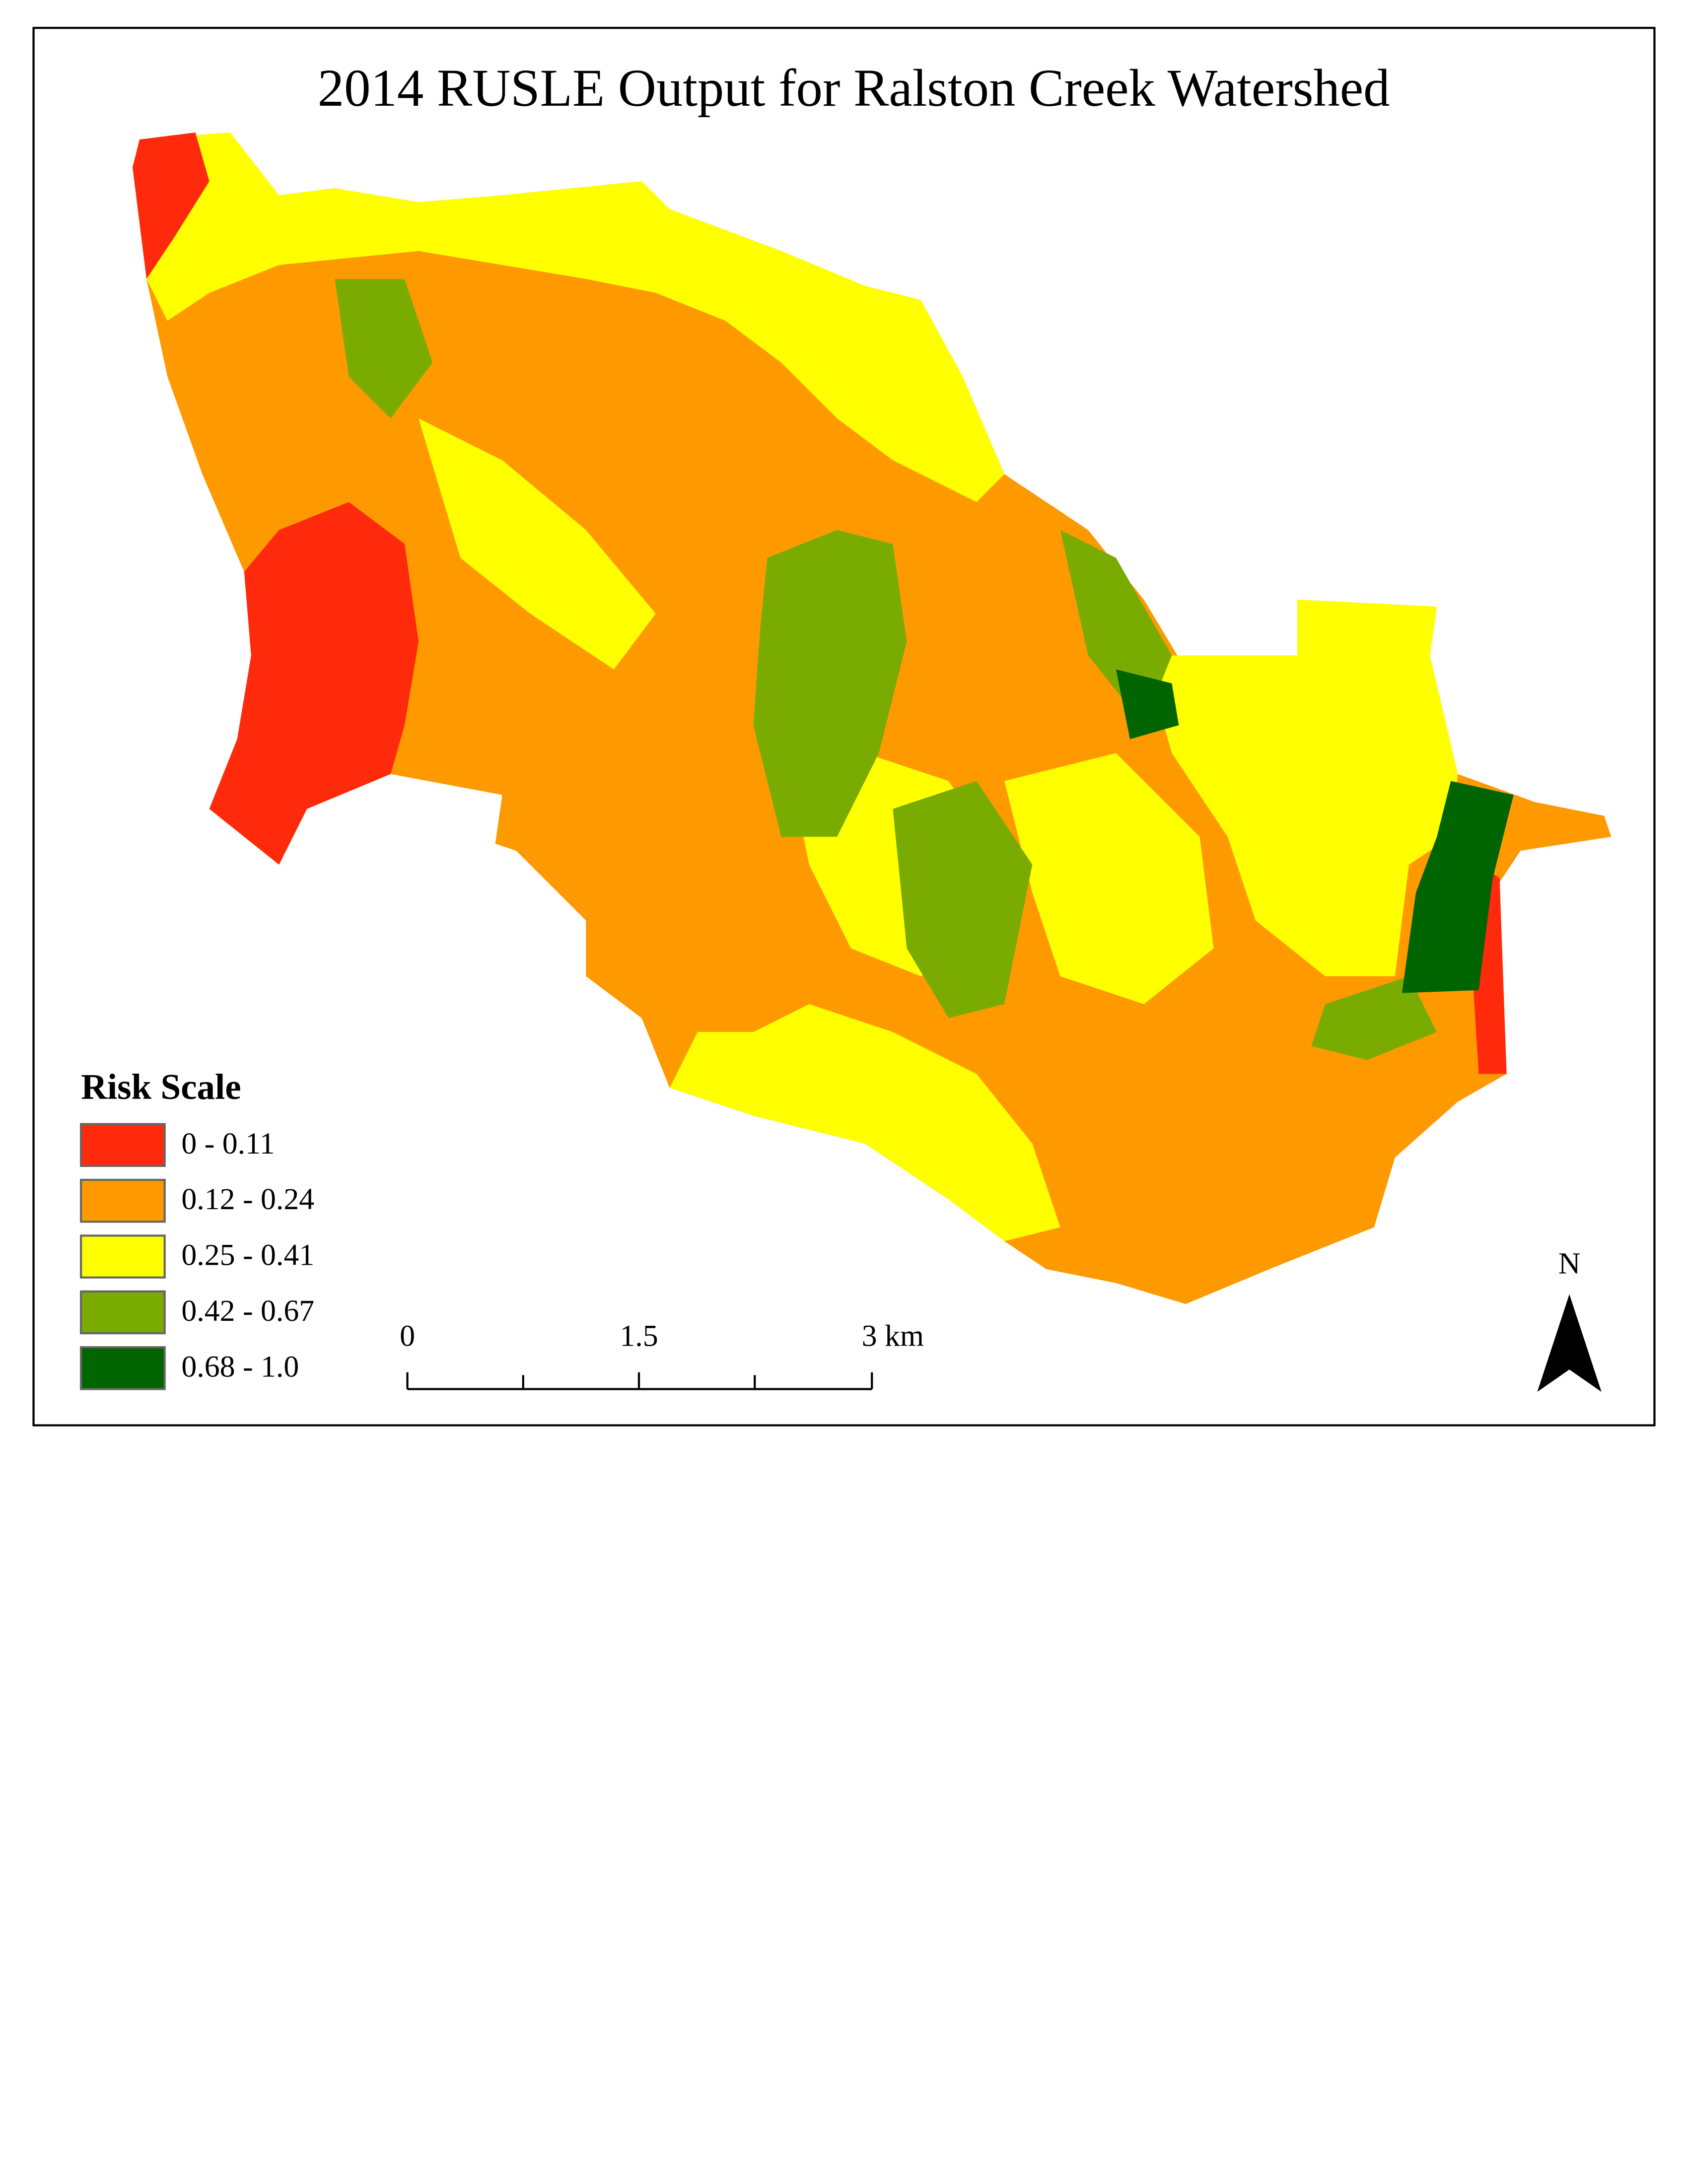  Describe the element at coordinates (893, 1336) in the screenshot. I see `scale-bar-label: 3 km` at that location.